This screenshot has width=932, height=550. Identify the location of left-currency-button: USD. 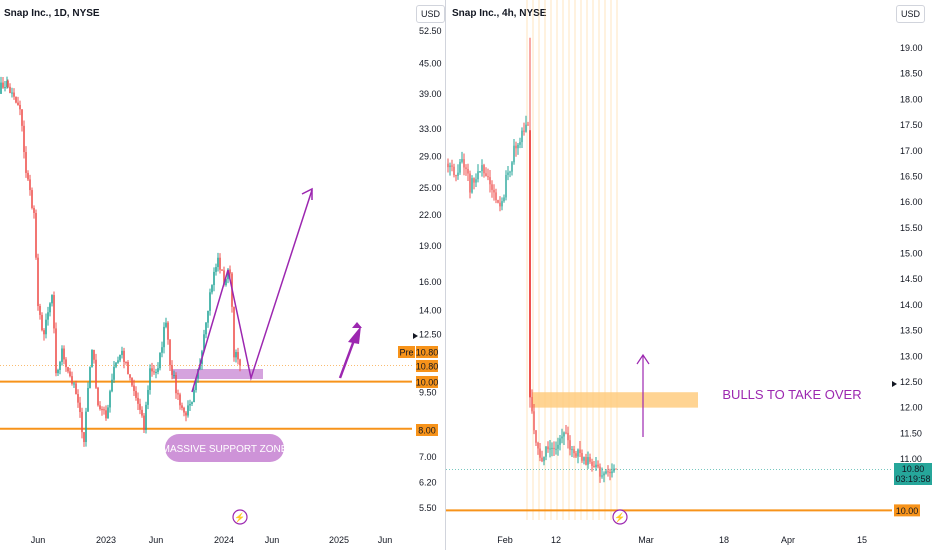
(430, 14).